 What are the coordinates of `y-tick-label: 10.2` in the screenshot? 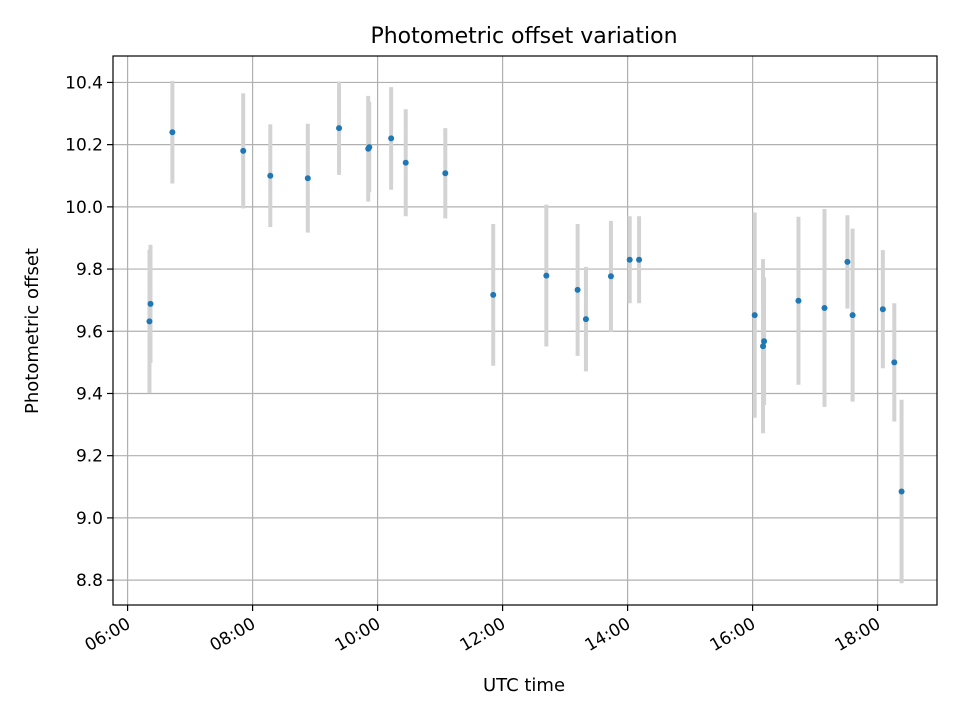 It's located at (84, 146).